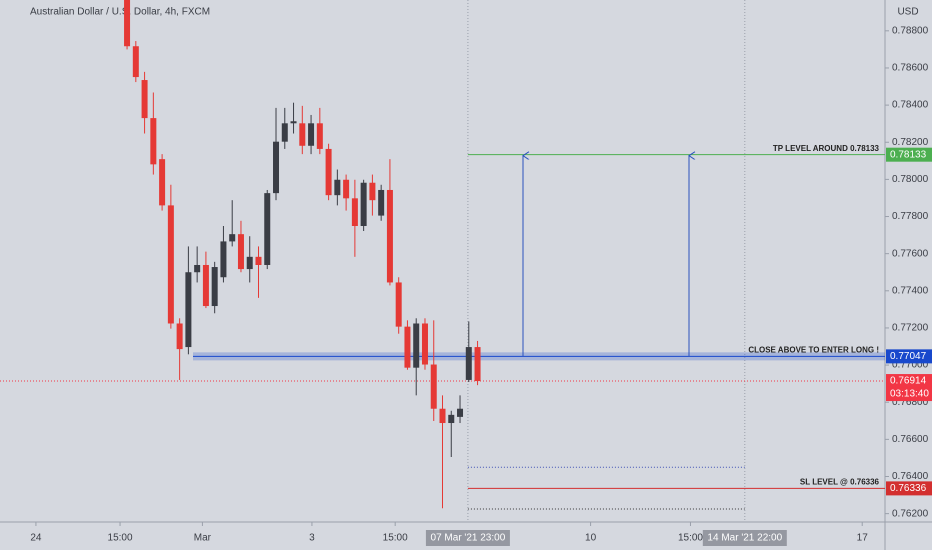  I want to click on y-tick-label: 0.78000, so click(910, 179).